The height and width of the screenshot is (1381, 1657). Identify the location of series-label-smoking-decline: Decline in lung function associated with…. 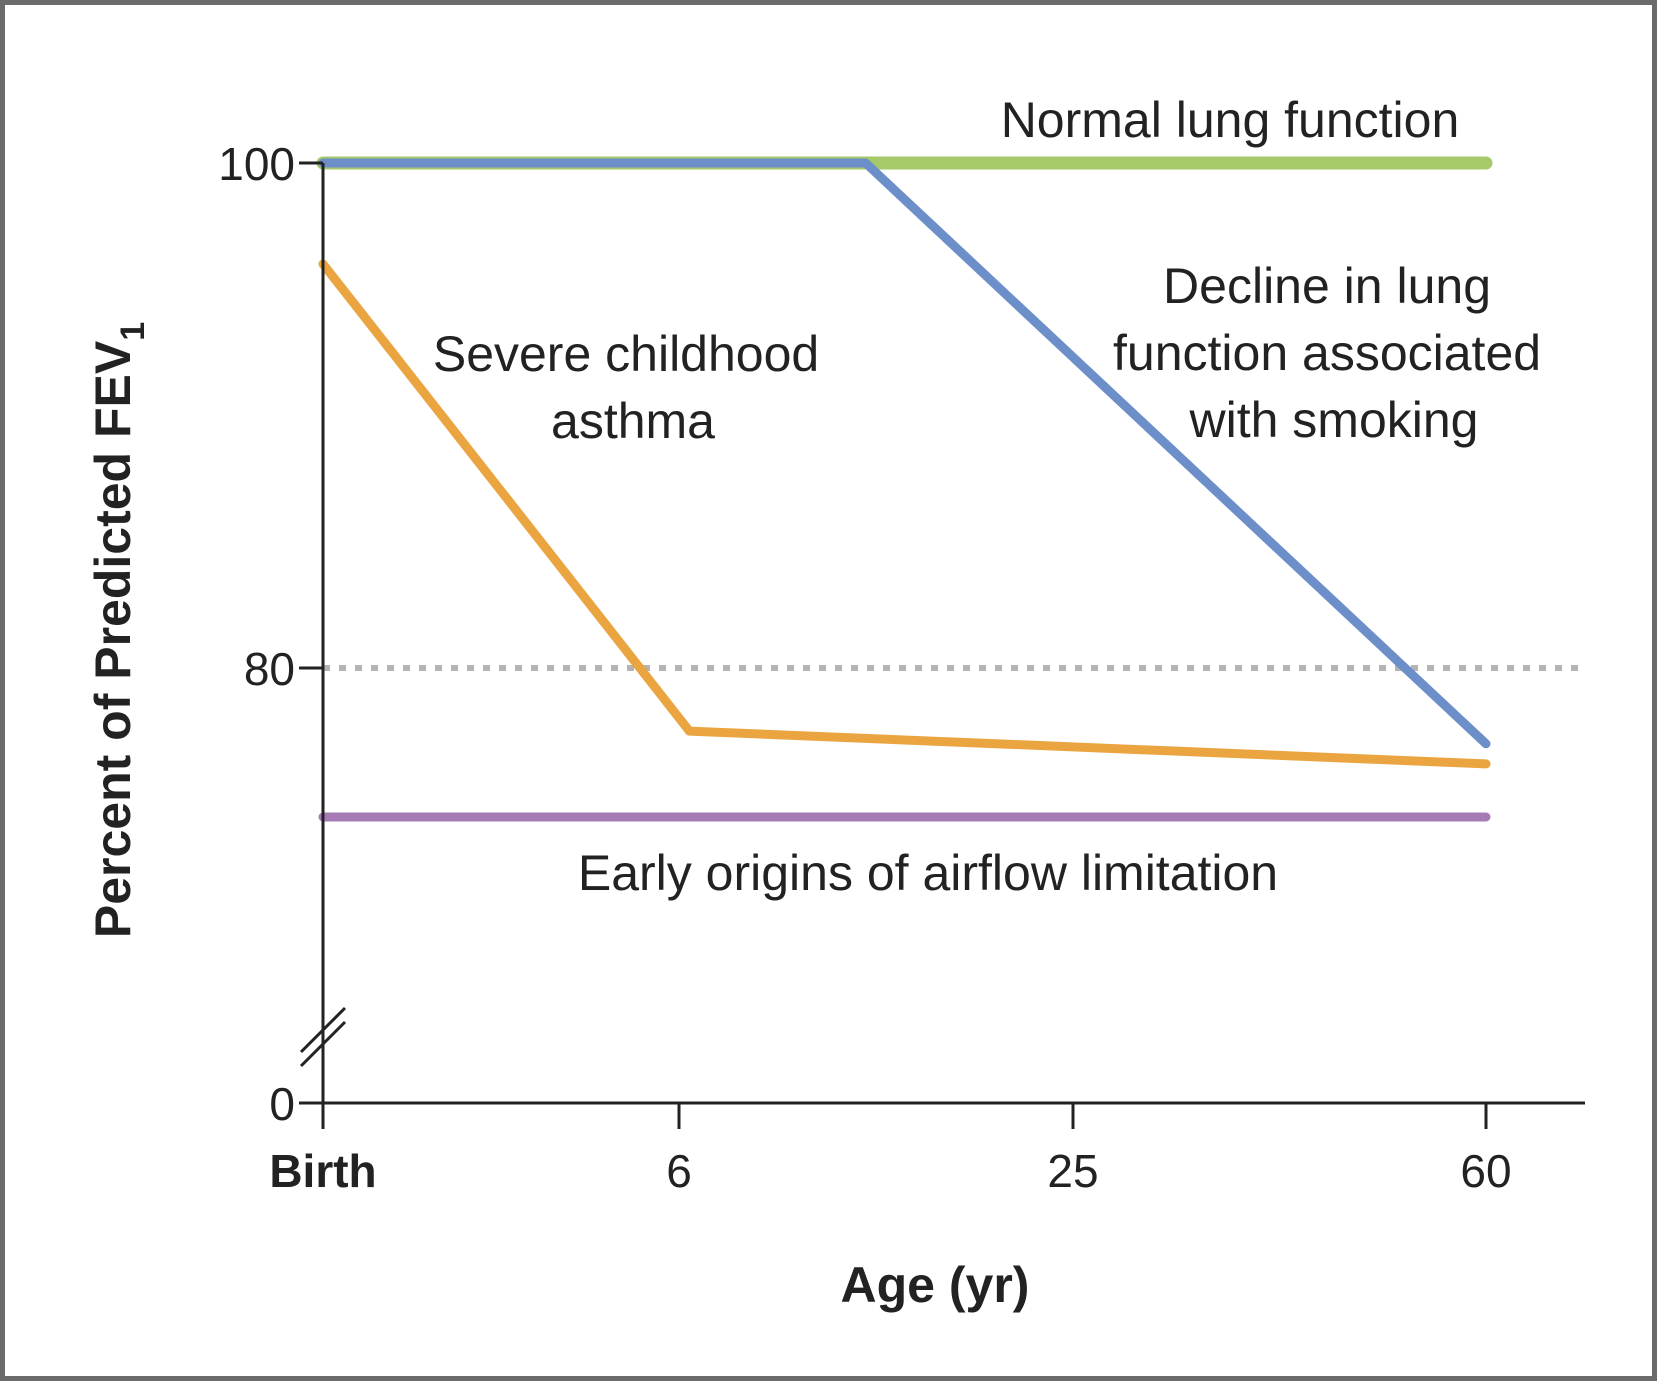
(1334, 353).